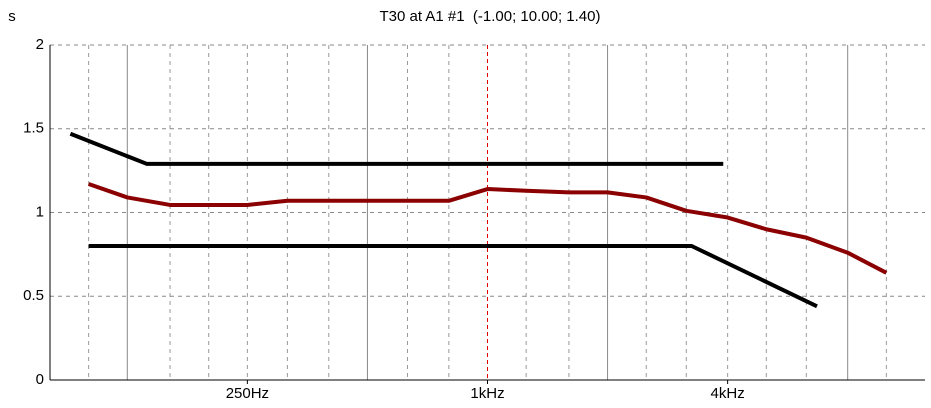 The height and width of the screenshot is (408, 931). I want to click on y-axis-label: s, so click(12, 16).